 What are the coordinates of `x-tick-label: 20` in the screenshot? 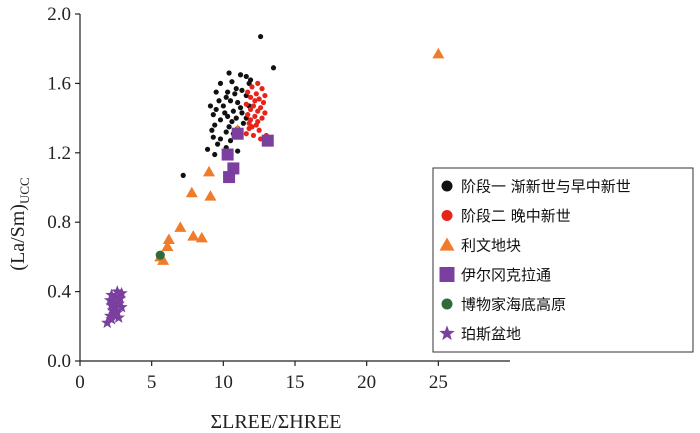 It's located at (366, 382).